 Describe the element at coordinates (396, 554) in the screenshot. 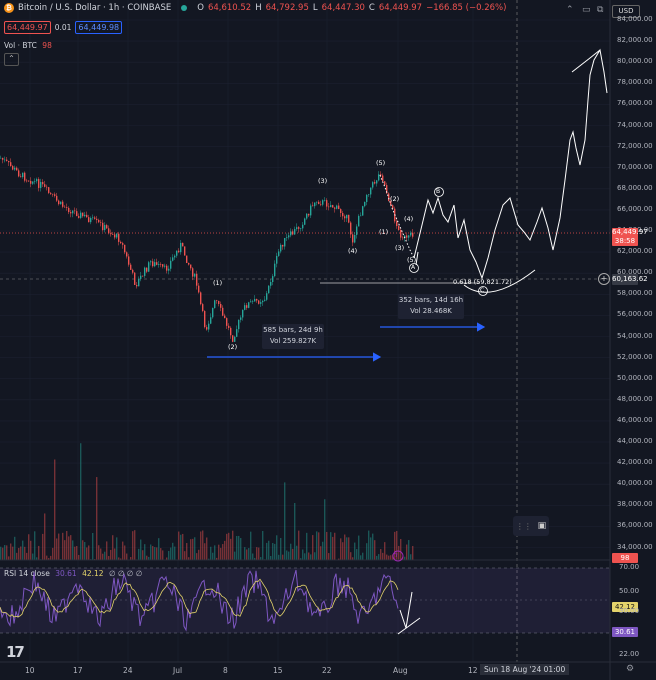

I see `lightning-icon: ϟ` at that location.